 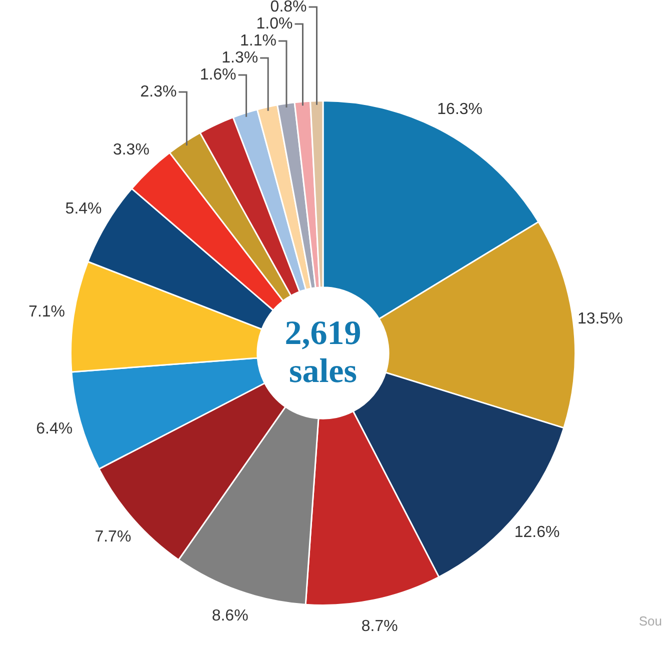 What do you see at coordinates (460, 109) in the screenshot?
I see `data-label: 16.3%` at bounding box center [460, 109].